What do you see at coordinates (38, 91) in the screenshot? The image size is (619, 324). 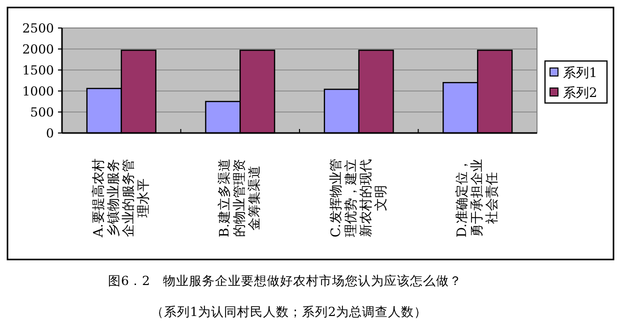 I see `y-tick-label: 1000` at bounding box center [38, 91].